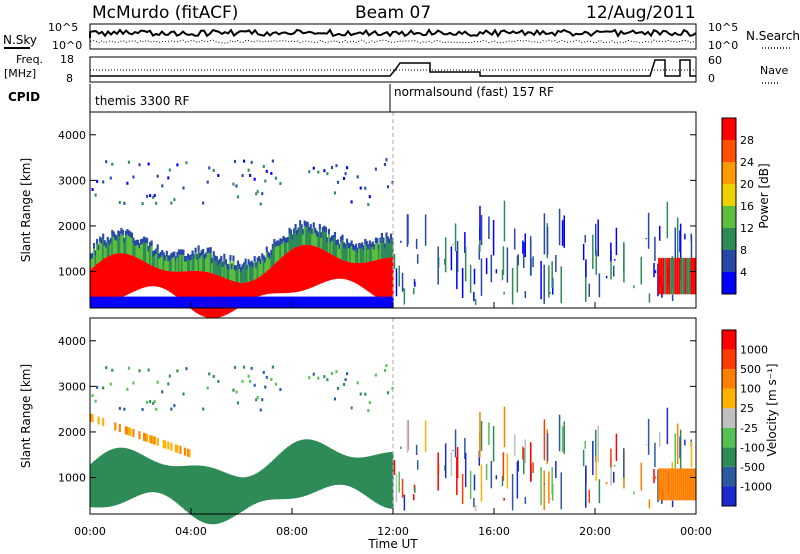 This screenshot has width=800, height=554. What do you see at coordinates (393, 68) in the screenshot?
I see `nave-line` at bounding box center [393, 68].